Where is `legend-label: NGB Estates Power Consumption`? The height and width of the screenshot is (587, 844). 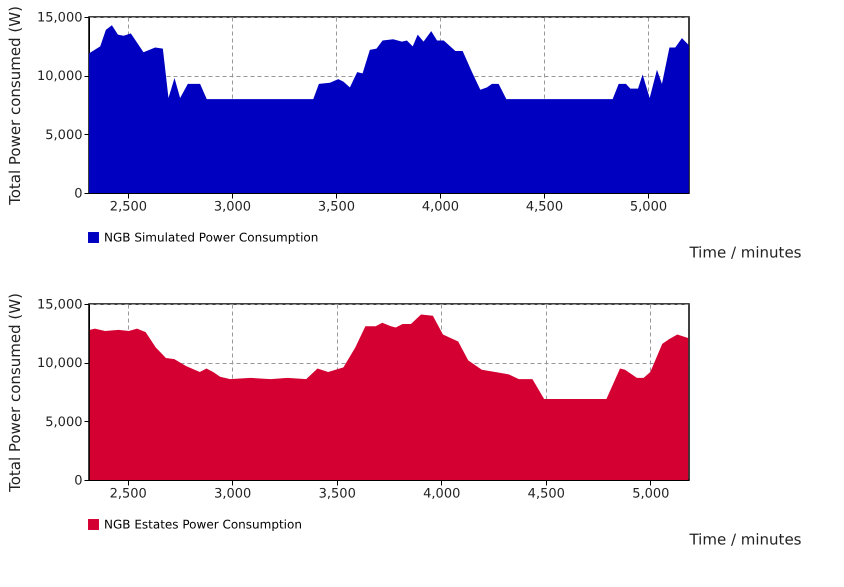 legend-label: NGB Estates Power Consumption is located at coordinates (203, 525).